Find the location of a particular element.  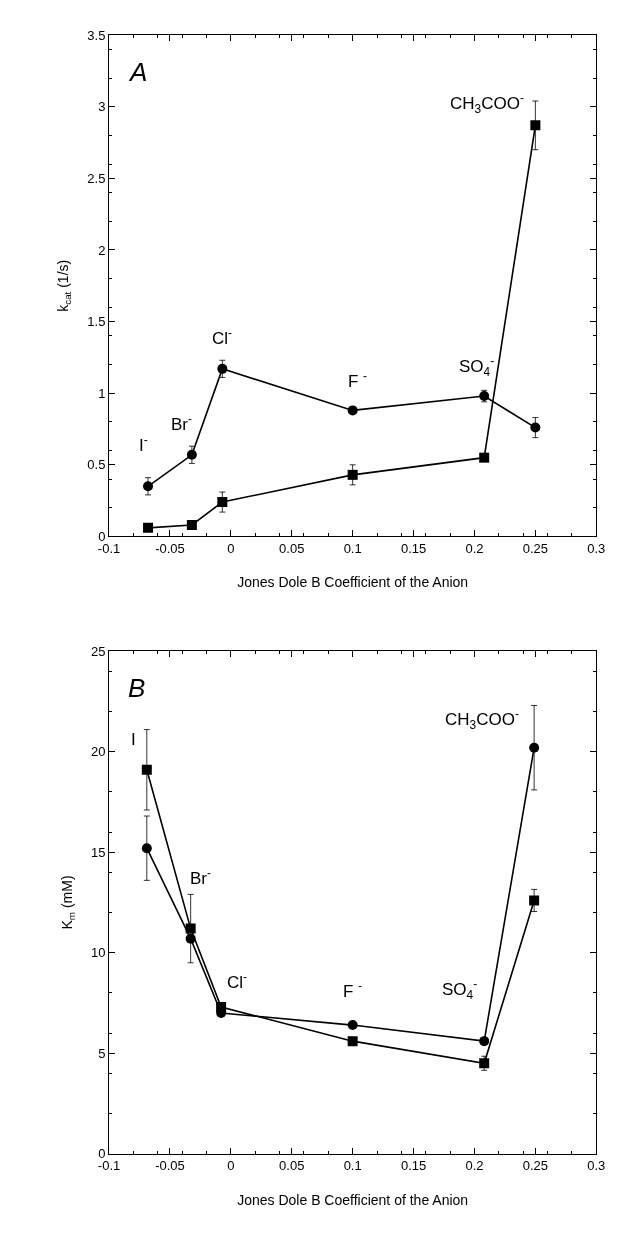

y-tick-label: 3.5 is located at coordinates (96, 35).